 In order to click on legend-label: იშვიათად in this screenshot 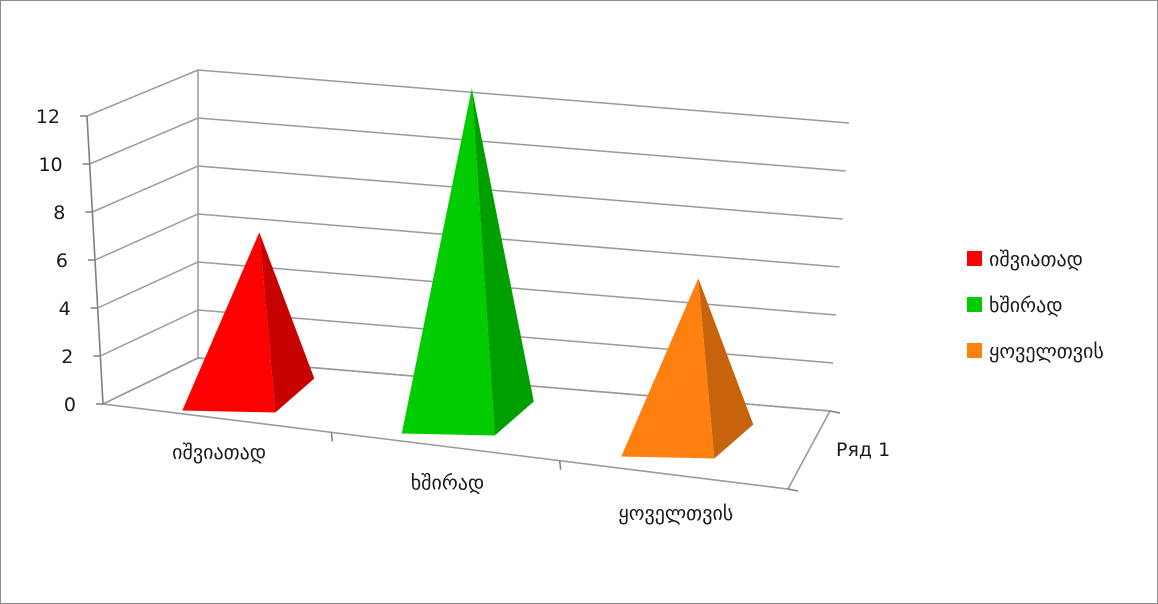, I will do `click(1036, 259)`.